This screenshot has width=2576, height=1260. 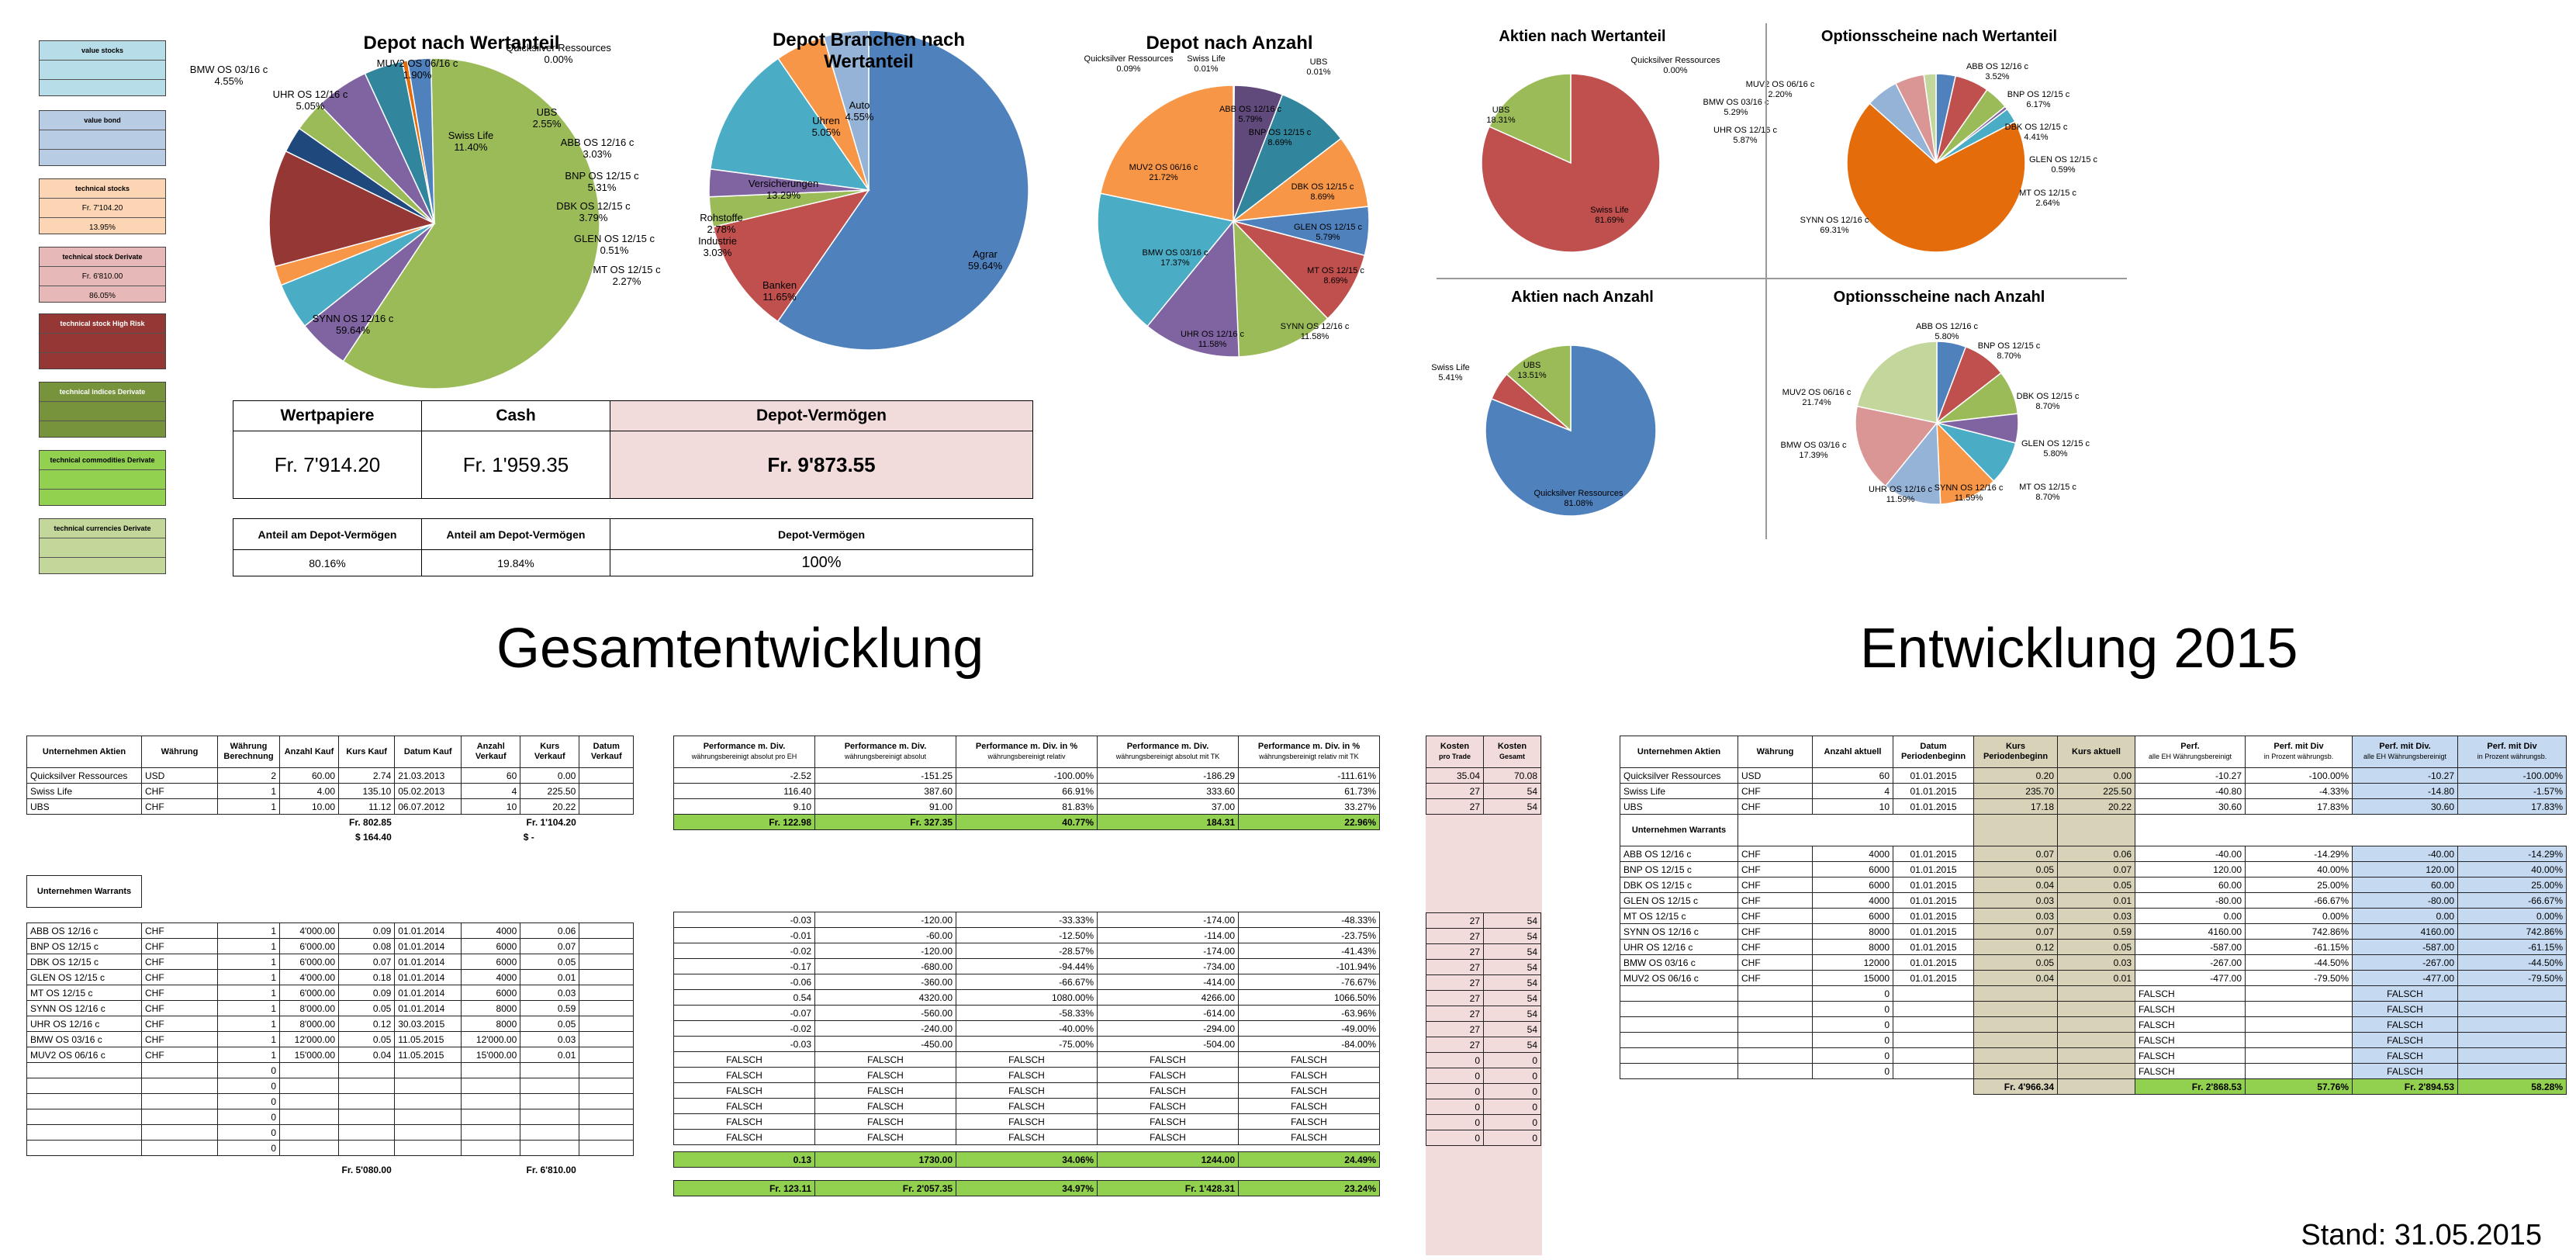 I want to click on summary-sub-value: 19.84%, so click(x=515, y=562).